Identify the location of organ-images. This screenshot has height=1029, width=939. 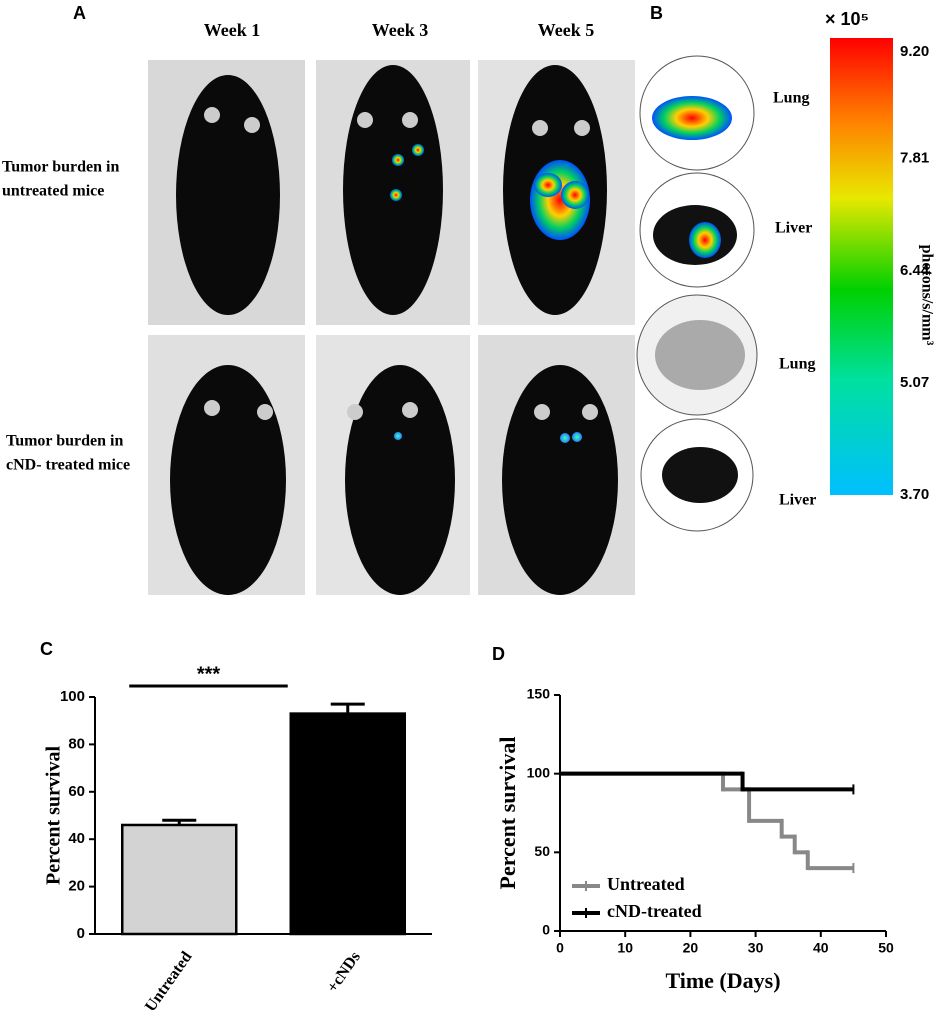
(697, 293).